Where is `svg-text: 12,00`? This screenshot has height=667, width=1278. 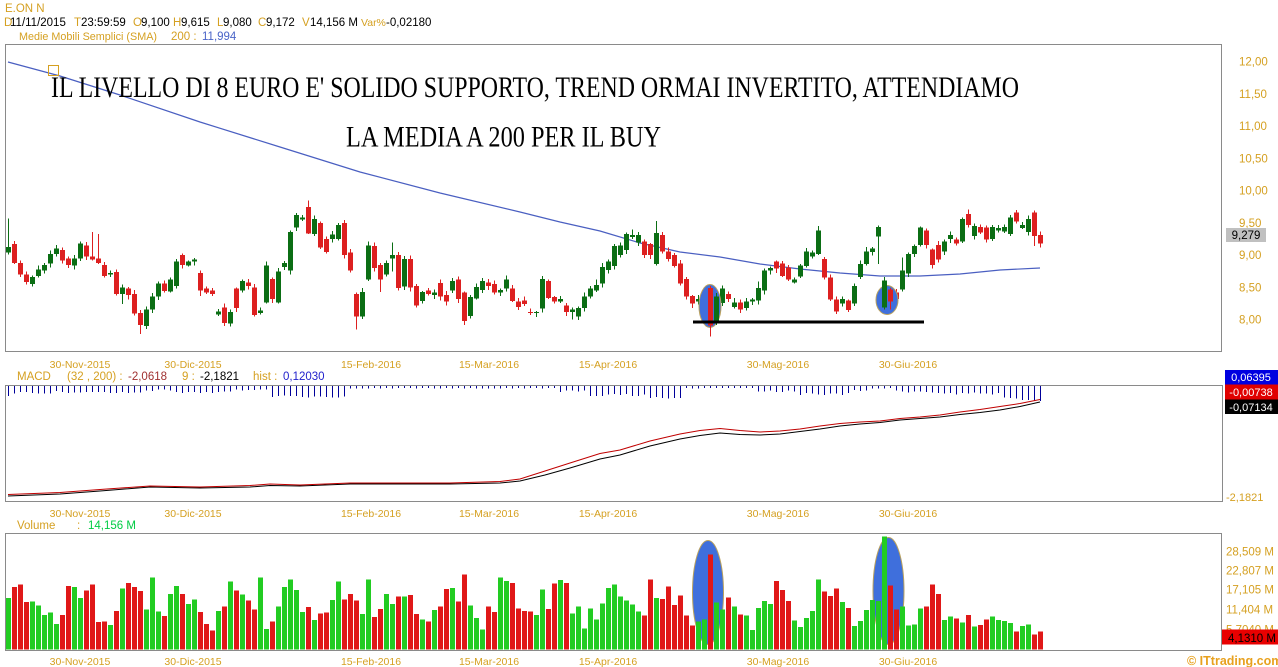 svg-text: 12,00 is located at coordinates (1253, 63).